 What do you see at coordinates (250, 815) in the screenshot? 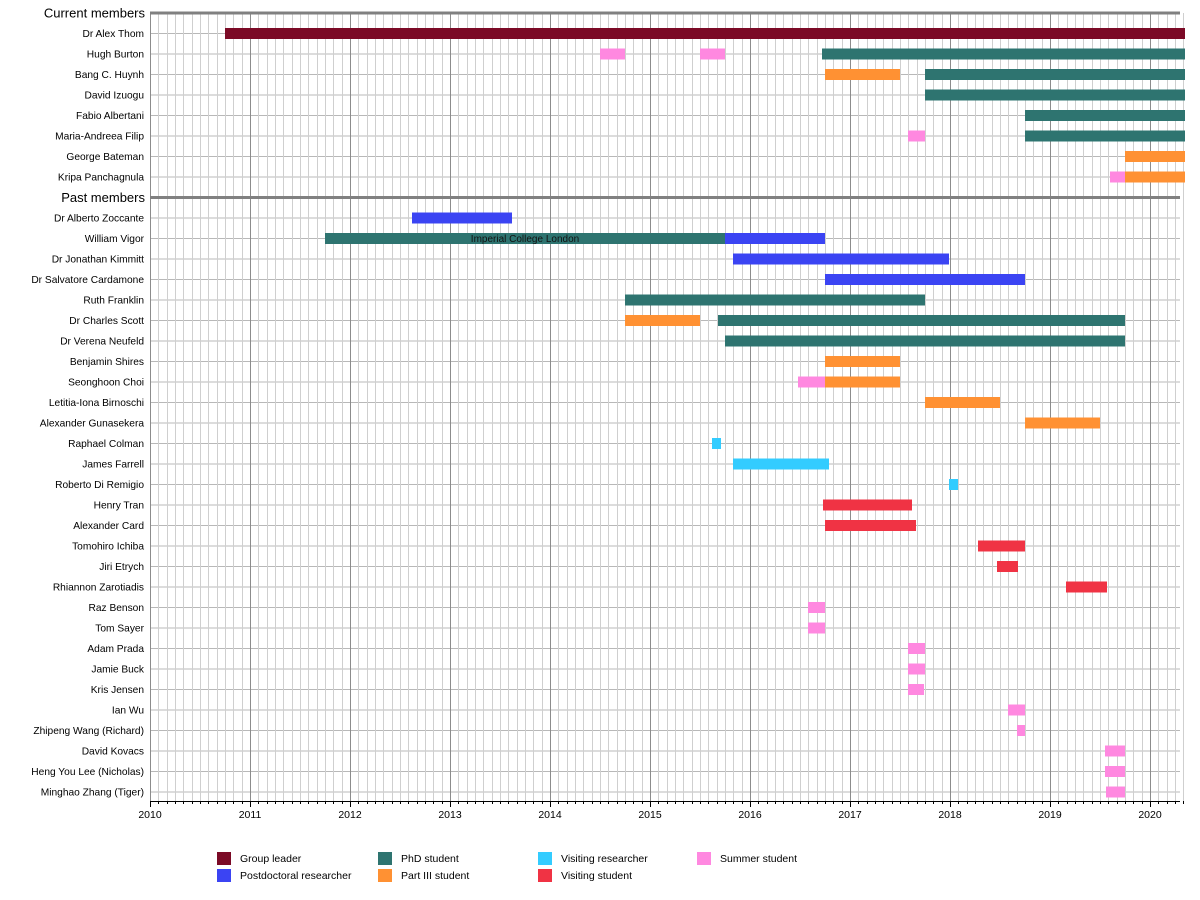
I see `x-tick-label: 2011` at bounding box center [250, 815].